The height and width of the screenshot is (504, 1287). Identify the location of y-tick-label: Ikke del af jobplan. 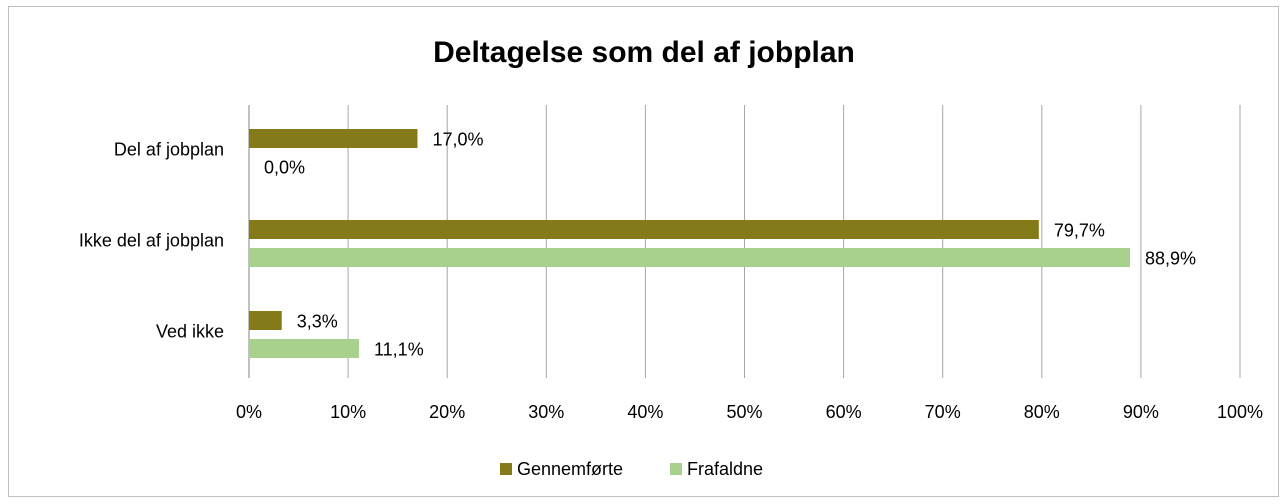
(151, 240).